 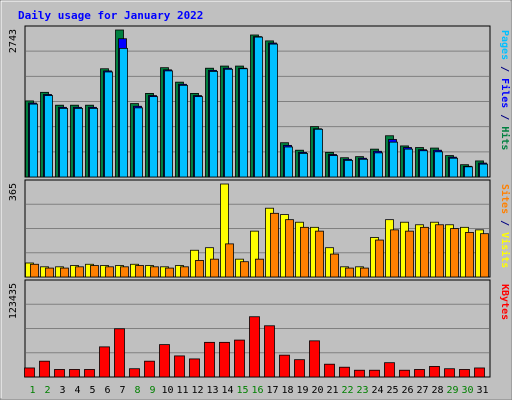 What do you see at coordinates (110, 15) in the screenshot?
I see `chart-title: Daily usage for January 2022` at bounding box center [110, 15].